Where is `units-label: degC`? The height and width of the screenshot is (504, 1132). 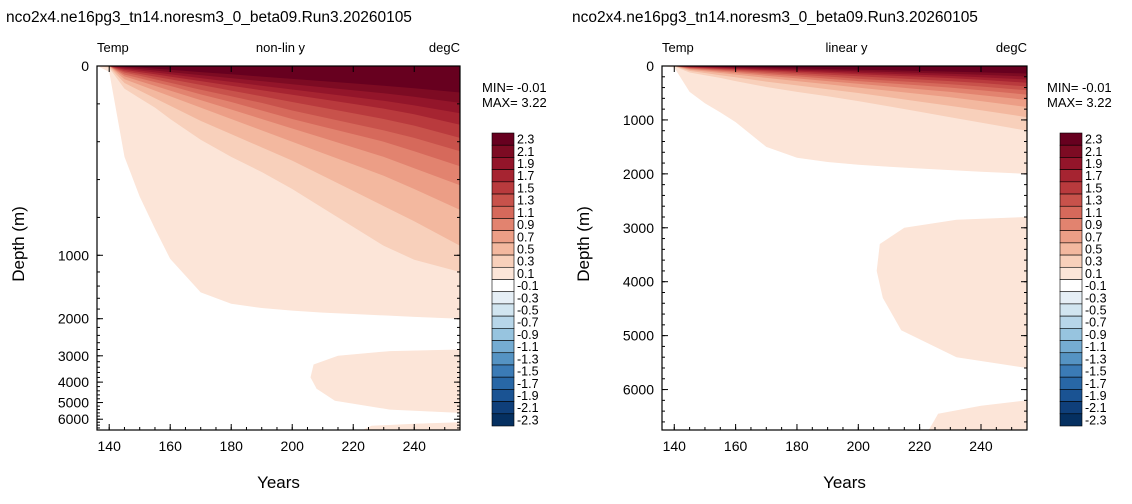 units-label: degC is located at coordinates (1011, 47).